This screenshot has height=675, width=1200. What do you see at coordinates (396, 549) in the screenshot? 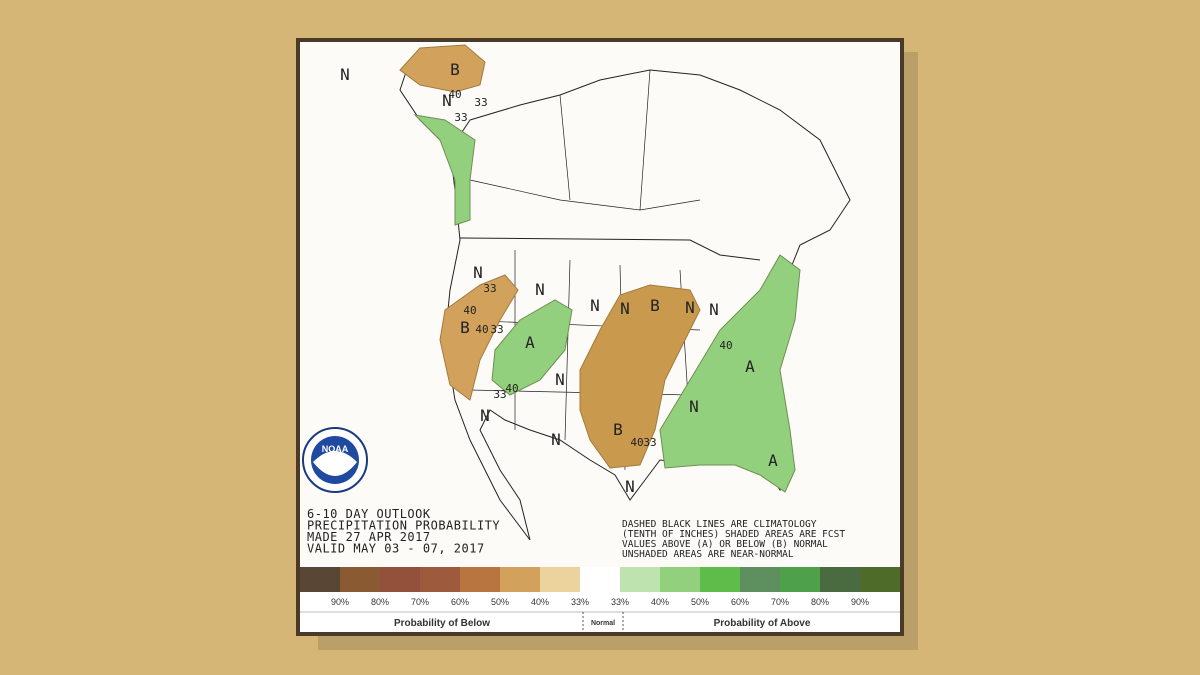
I see `outlook-text: VALID MAY 03 - 07, 2017` at bounding box center [396, 549].